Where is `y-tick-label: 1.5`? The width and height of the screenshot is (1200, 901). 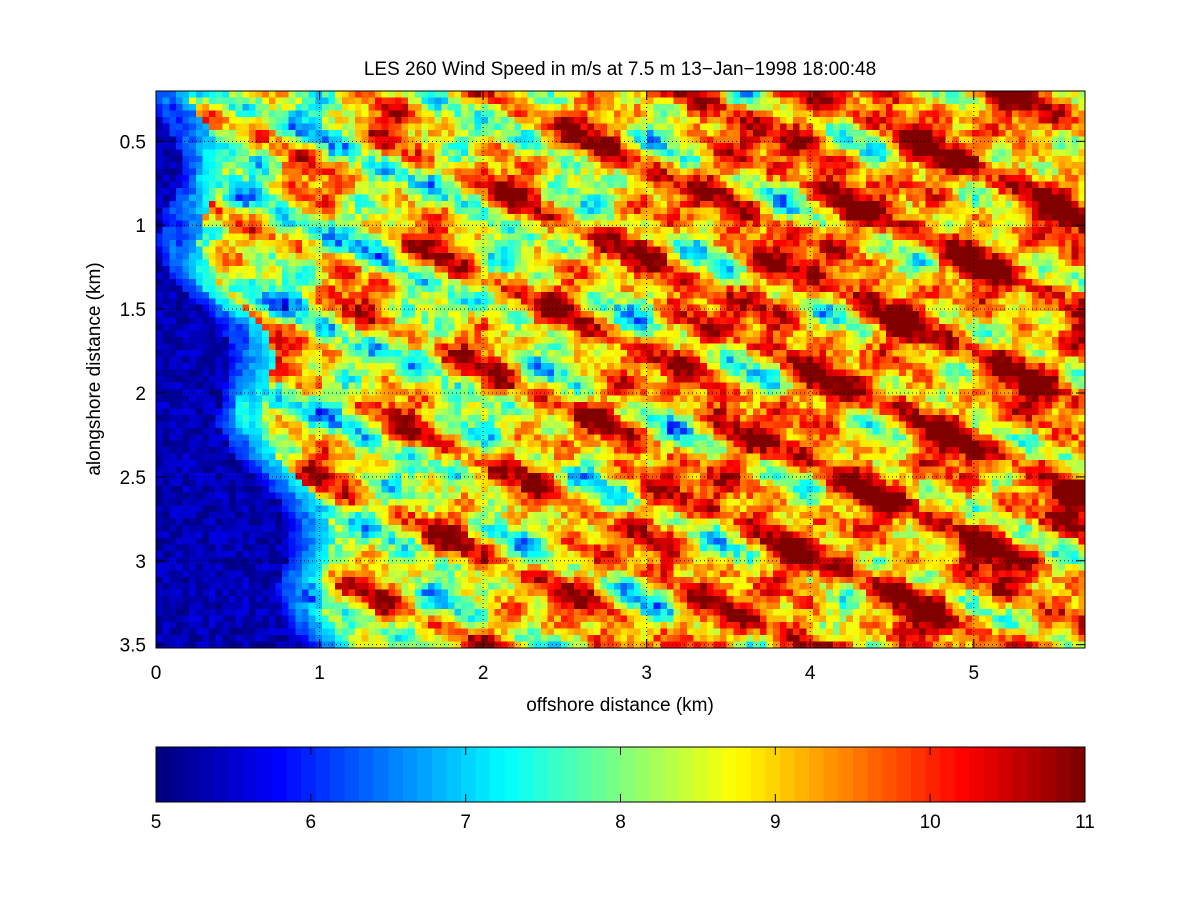 y-tick-label: 1.5 is located at coordinates (133, 310).